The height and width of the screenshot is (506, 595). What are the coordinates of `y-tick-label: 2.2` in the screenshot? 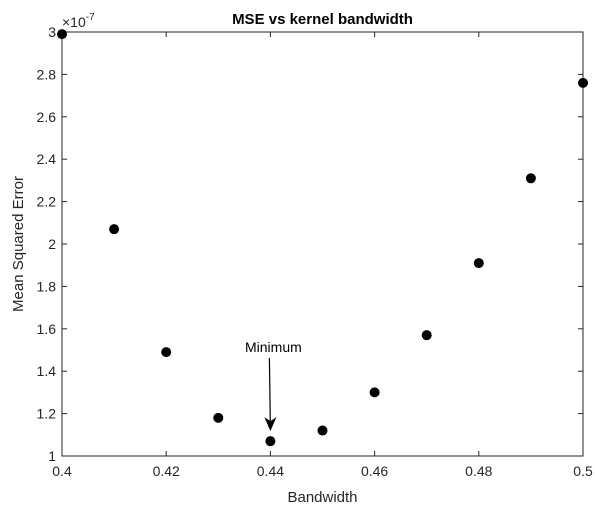 It's located at (47, 202).